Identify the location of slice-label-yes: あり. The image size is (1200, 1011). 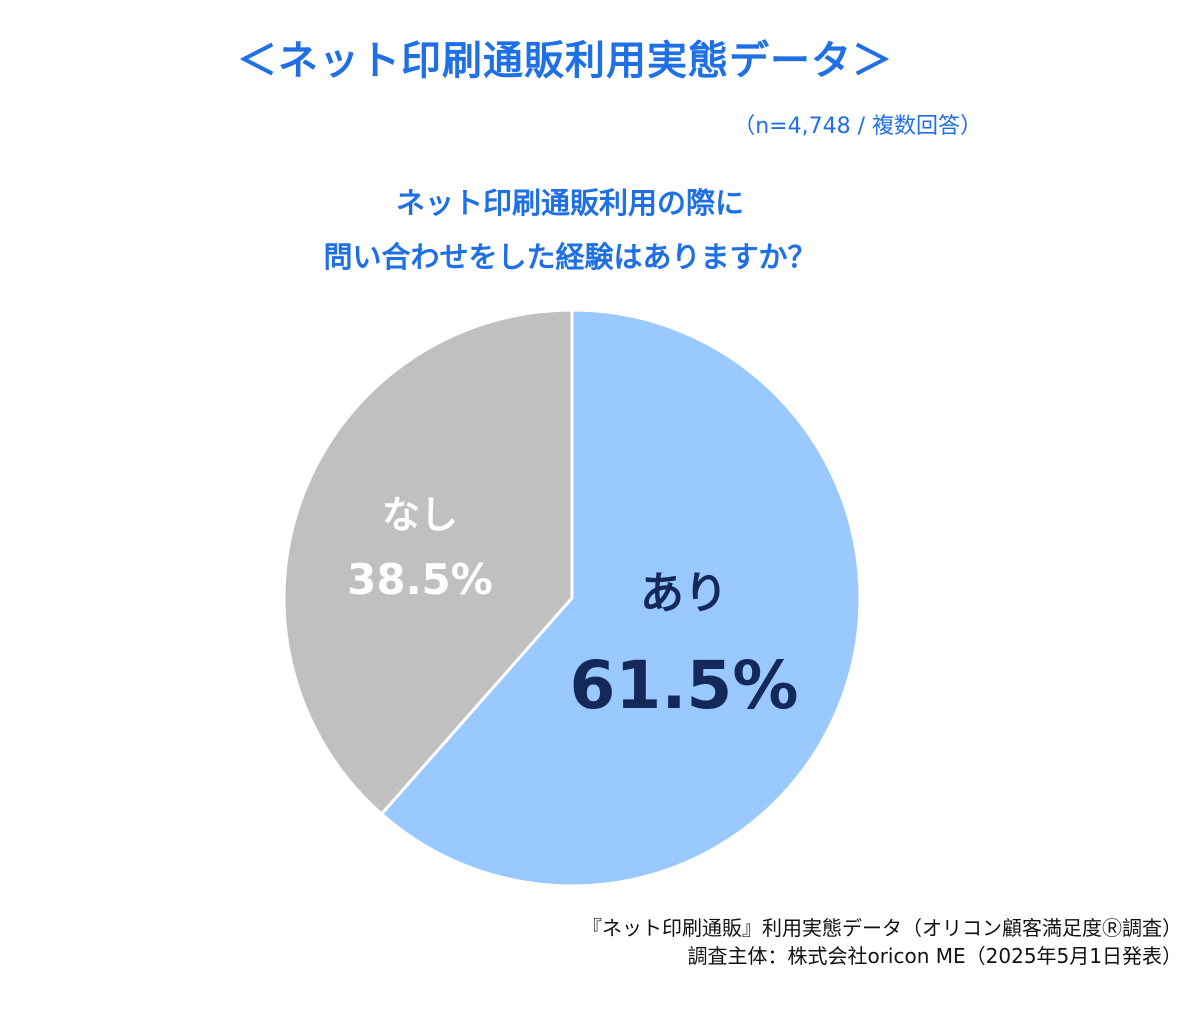
(684, 593).